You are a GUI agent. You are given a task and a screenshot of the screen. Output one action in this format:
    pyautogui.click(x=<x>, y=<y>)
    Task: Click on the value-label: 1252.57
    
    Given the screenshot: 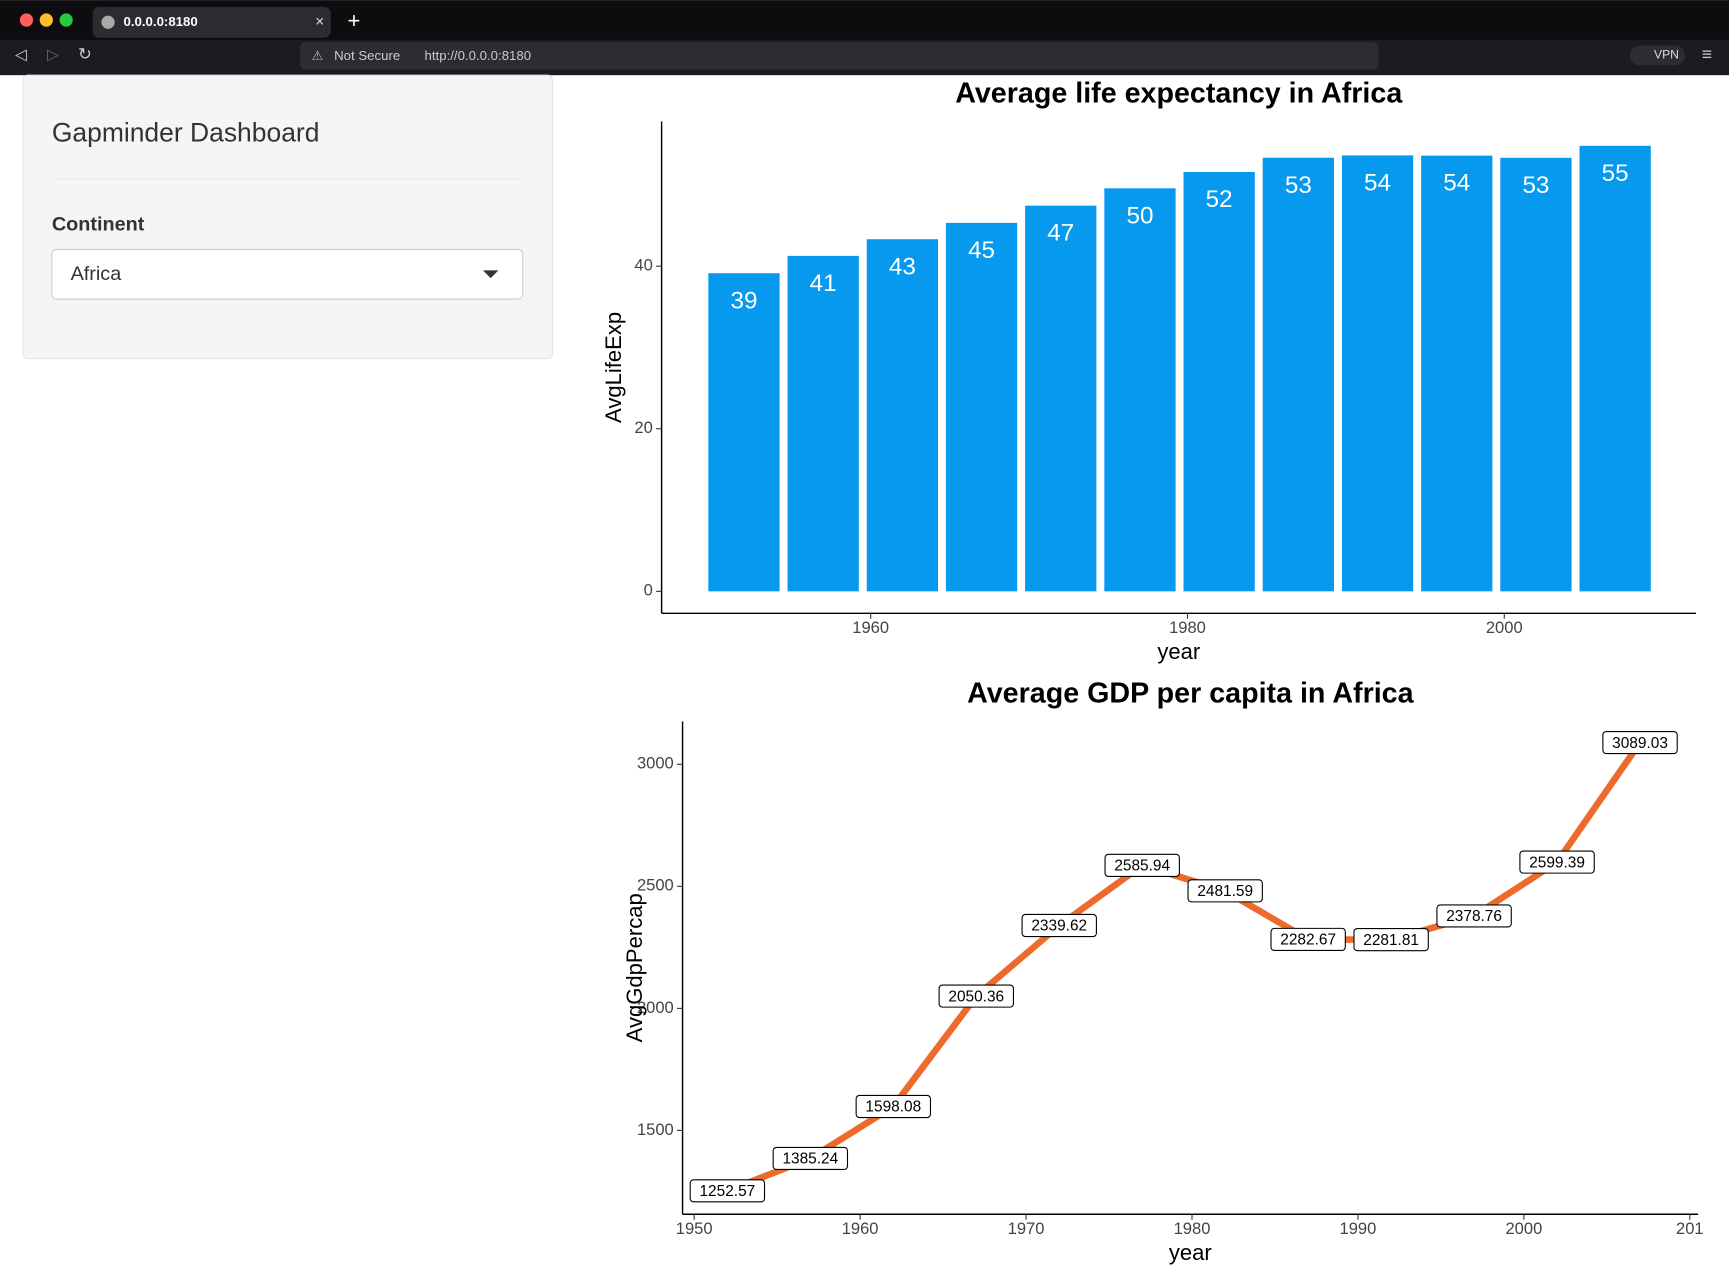 What is the action you would take?
    pyautogui.click(x=727, y=1191)
    